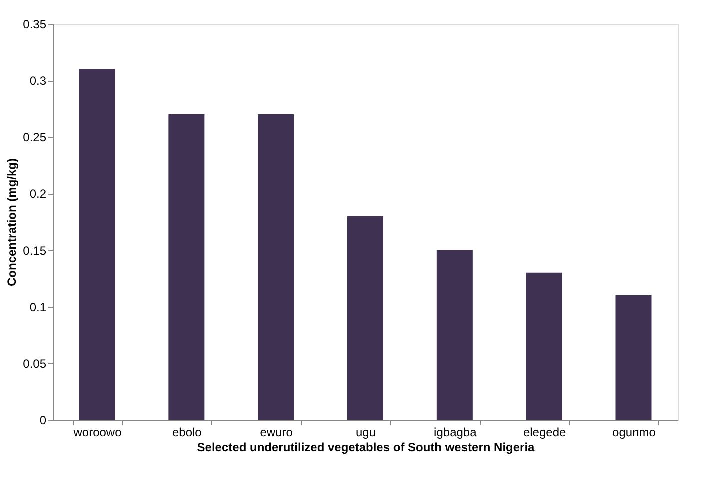 This screenshot has width=711, height=486. Describe the element at coordinates (35, 251) in the screenshot. I see `y-tick-label: 0.15` at that location.